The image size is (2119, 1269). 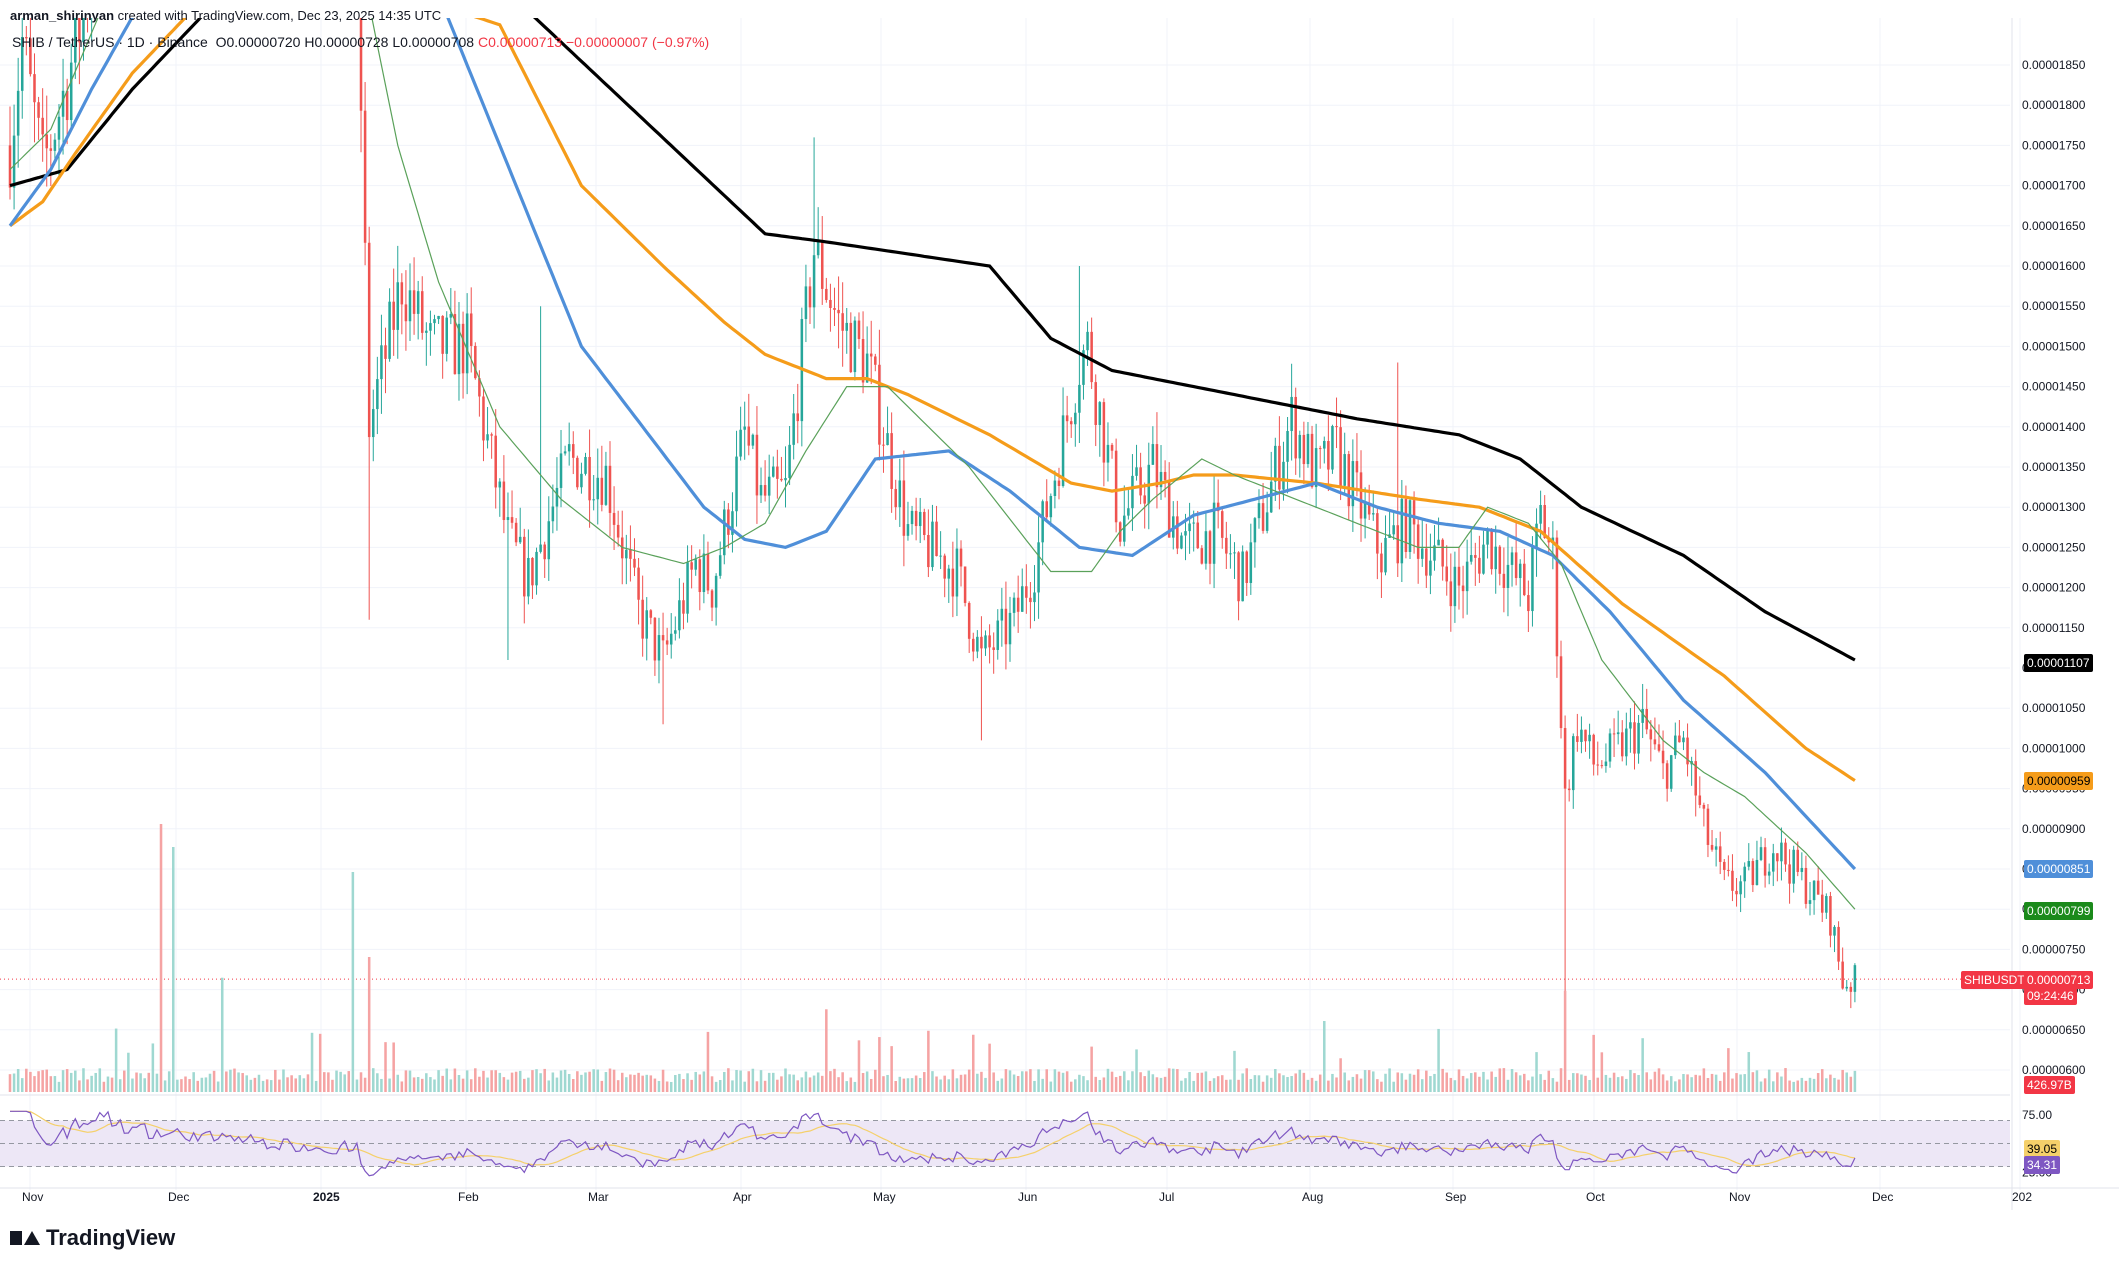 I want to click on price-axis-tick: 0.00001750, so click(x=2054, y=145).